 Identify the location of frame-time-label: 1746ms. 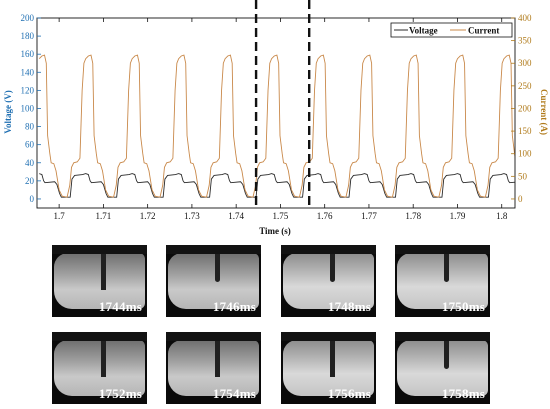
(234, 306).